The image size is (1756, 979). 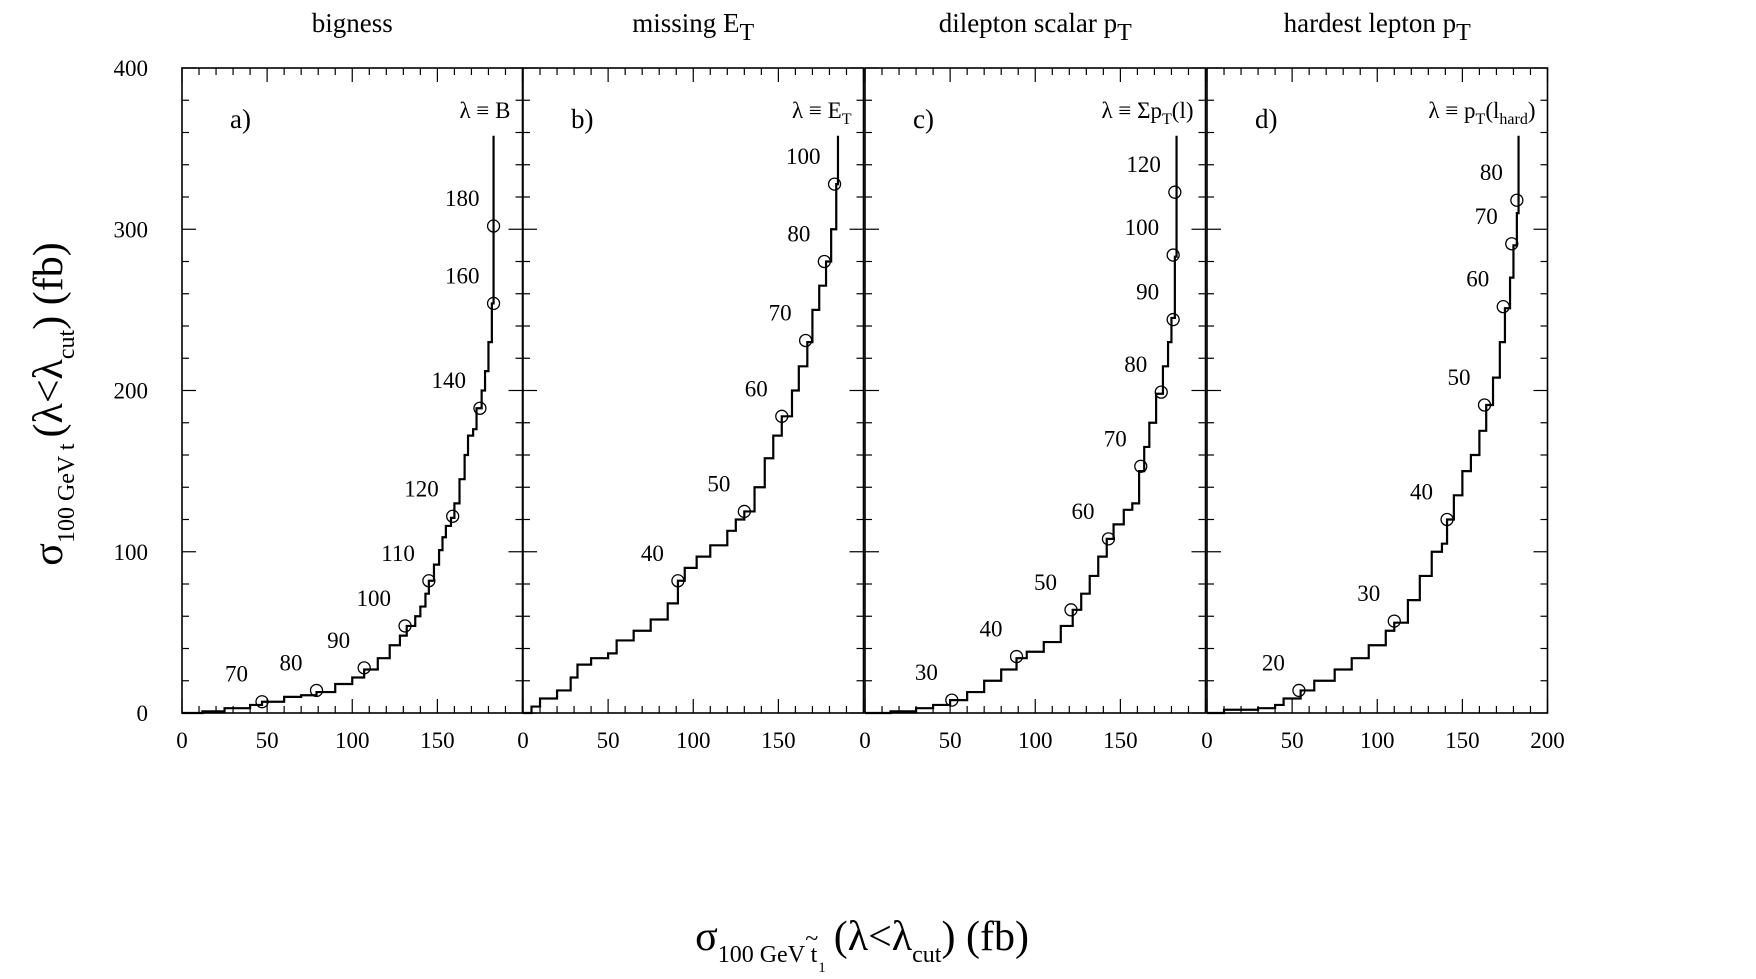 I want to click on x-axis-title: σ100 GeV t~1 (λ<λcut) (fb), so click(x=862, y=945).